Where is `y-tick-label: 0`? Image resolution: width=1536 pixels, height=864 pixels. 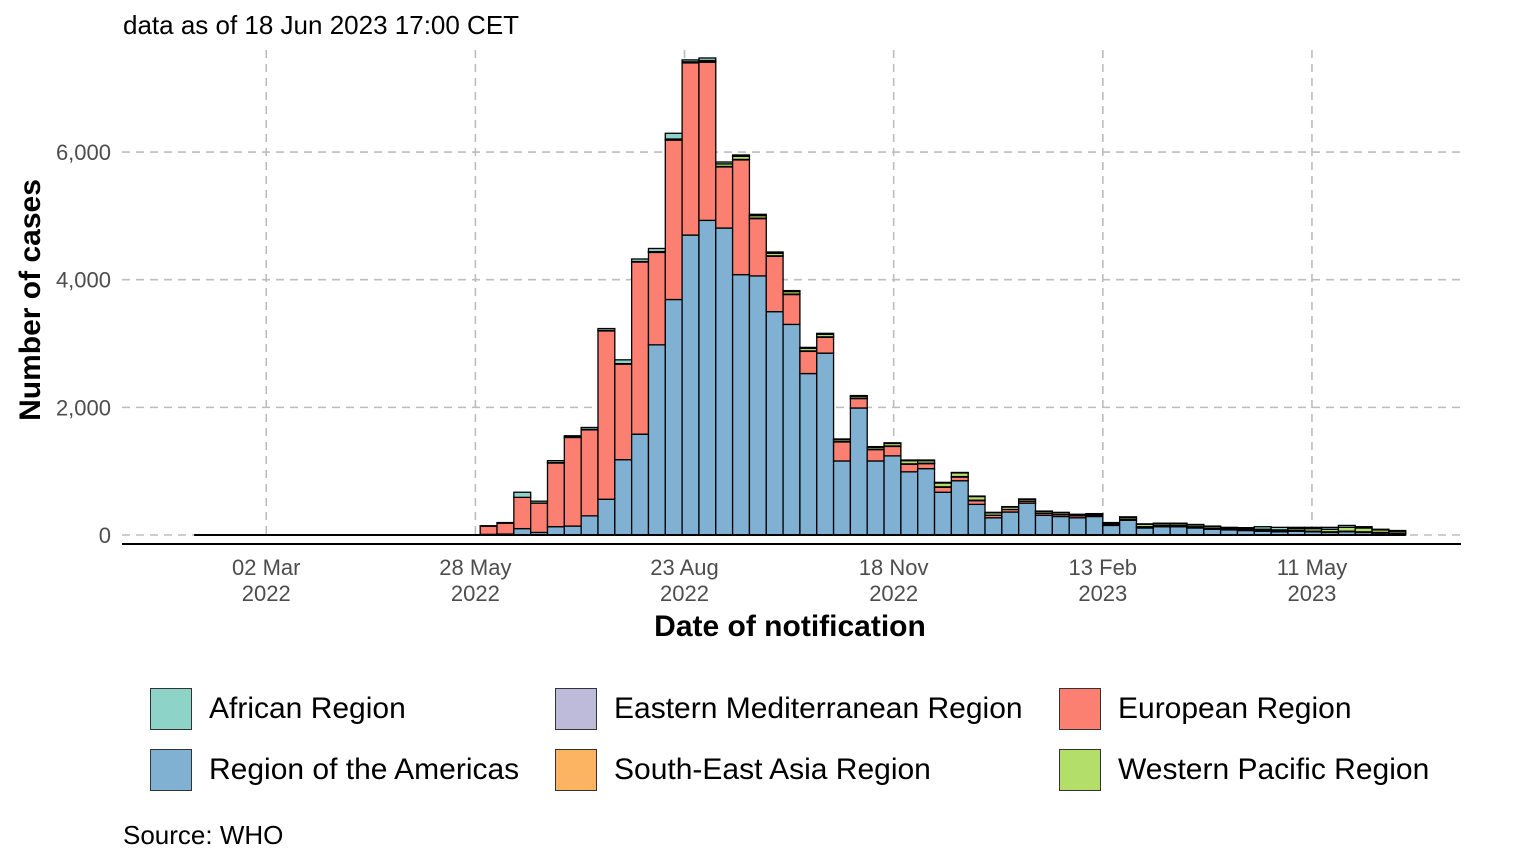 y-tick-label: 0 is located at coordinates (105, 535).